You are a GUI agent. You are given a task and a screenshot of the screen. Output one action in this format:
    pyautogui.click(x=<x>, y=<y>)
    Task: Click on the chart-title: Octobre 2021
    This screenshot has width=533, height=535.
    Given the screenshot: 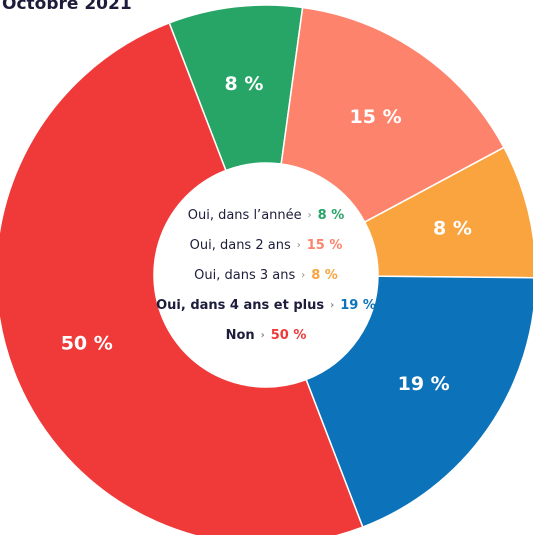 What is the action you would take?
    pyautogui.click(x=67, y=7)
    